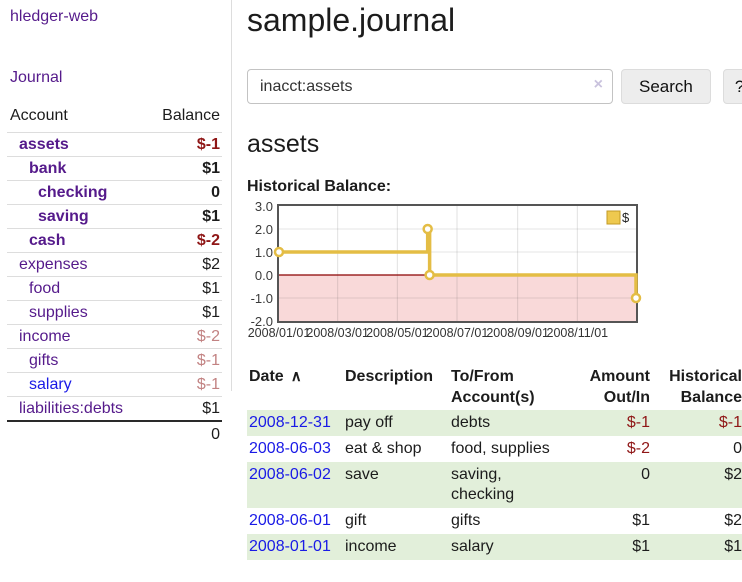  Describe the element at coordinates (290, 448) in the screenshot. I see `transaction-date-link: 2008-06-03` at that location.